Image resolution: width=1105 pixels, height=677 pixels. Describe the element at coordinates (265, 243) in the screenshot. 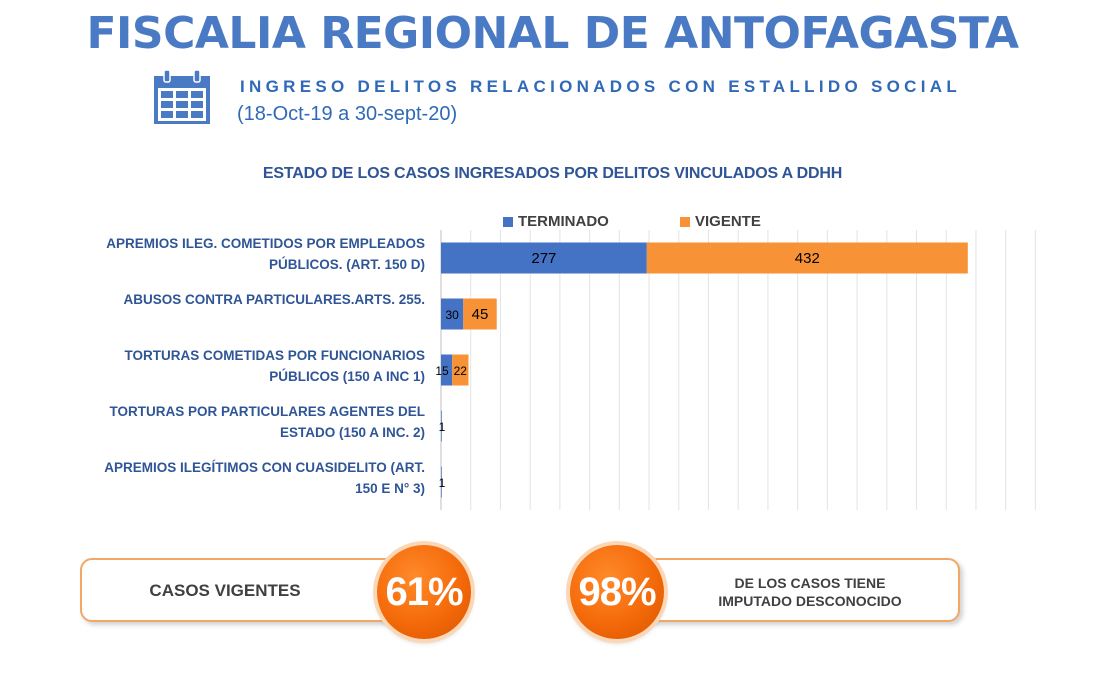

I see `category-label-0-line-1: APREMIOS ILEG. COMETIDOS POR EMPLEADOS` at that location.